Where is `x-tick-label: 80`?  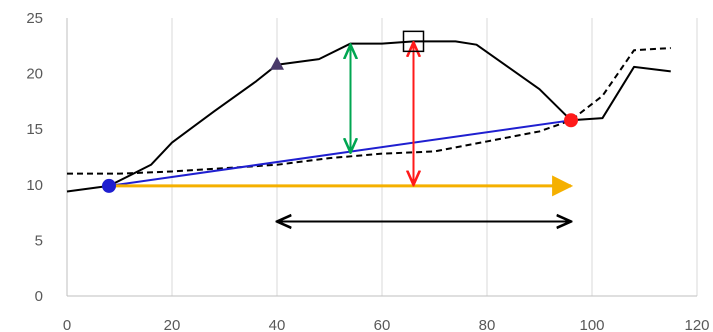
x-tick-label: 80 is located at coordinates (487, 324).